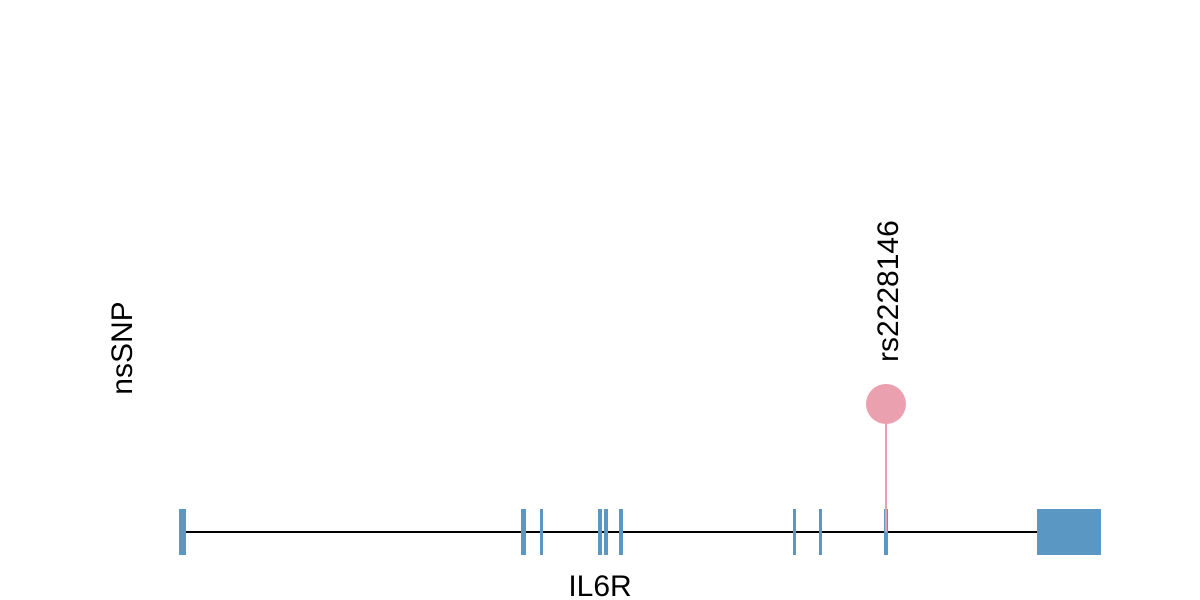 The image size is (1200, 600). What do you see at coordinates (886, 404) in the screenshot?
I see `lollipop-head` at bounding box center [886, 404].